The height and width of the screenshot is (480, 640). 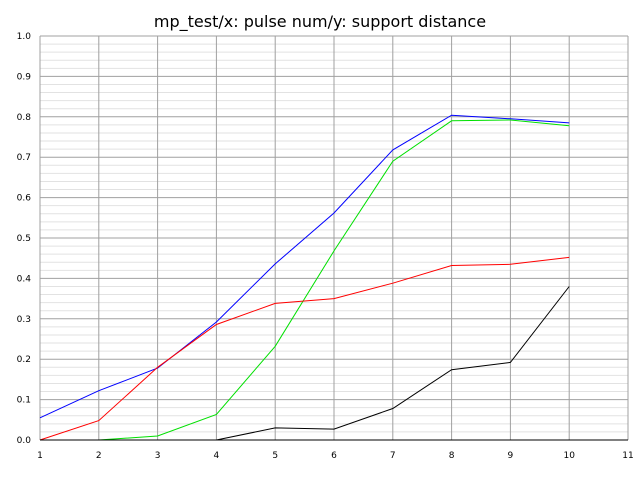 What do you see at coordinates (99, 456) in the screenshot?
I see `x-tick-label: 2` at bounding box center [99, 456].